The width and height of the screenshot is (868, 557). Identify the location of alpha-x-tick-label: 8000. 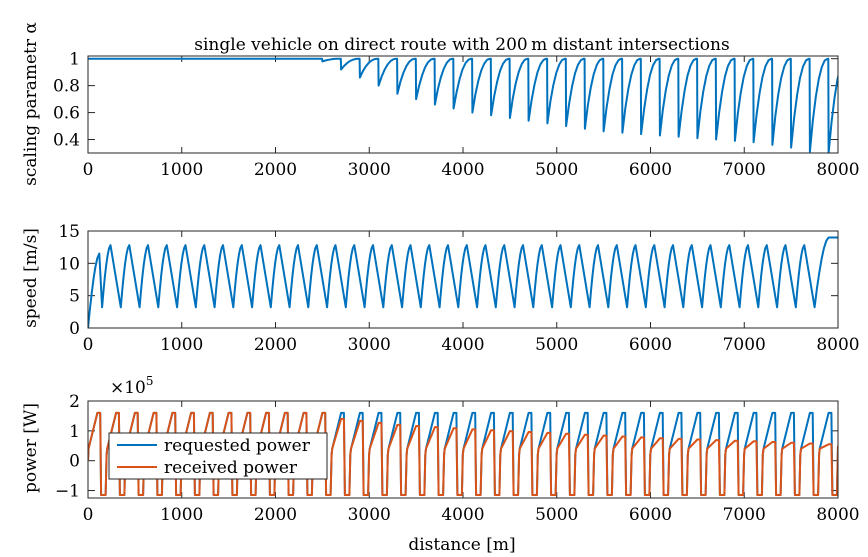
(837, 170).